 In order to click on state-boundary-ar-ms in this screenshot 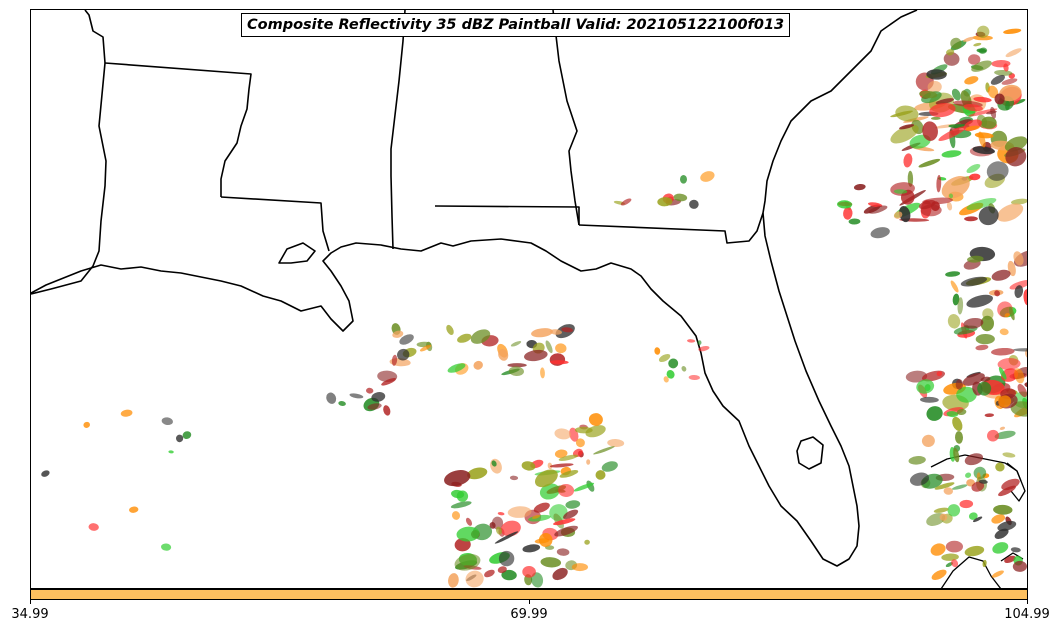, I will do `click(178, 129)`.